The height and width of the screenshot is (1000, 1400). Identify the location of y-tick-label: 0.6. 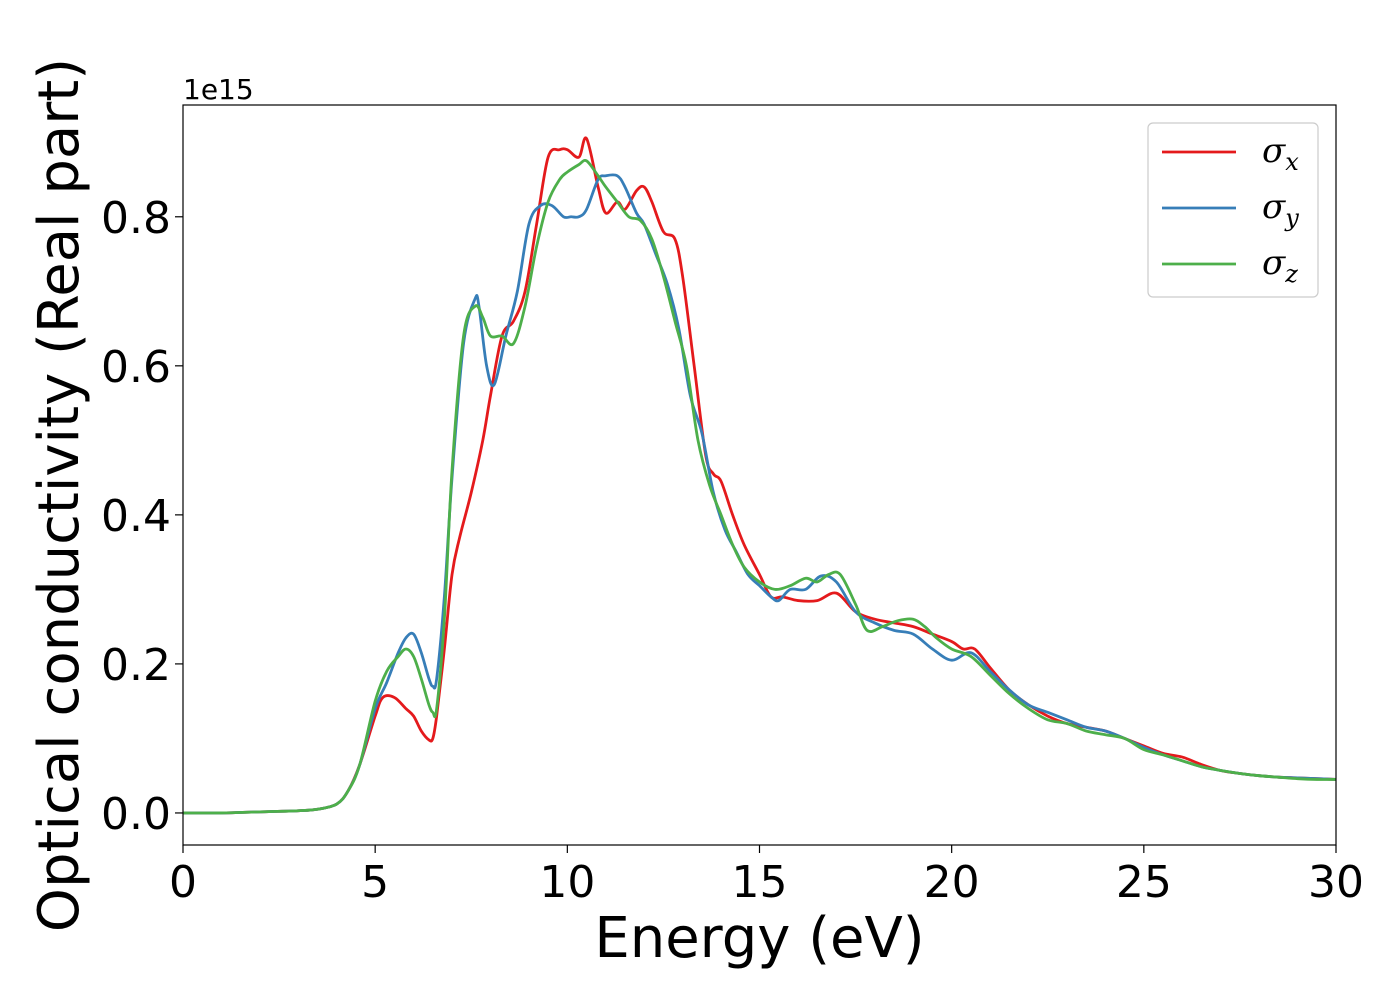
(136, 367).